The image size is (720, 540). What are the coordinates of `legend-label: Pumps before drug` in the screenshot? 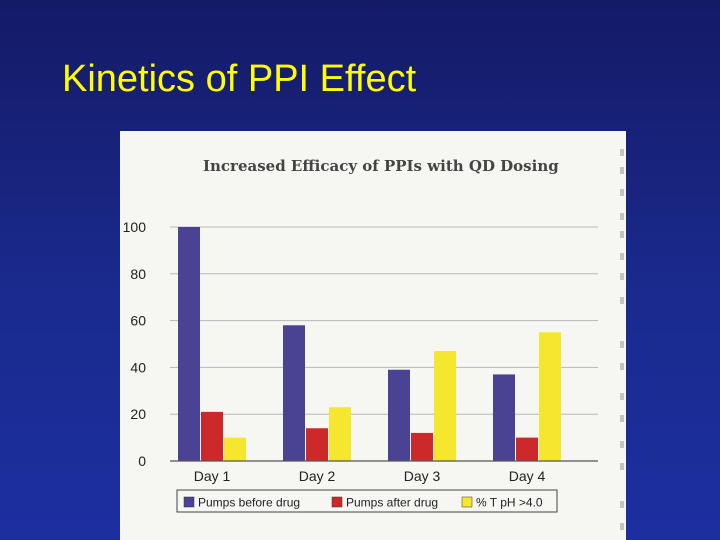 It's located at (249, 503).